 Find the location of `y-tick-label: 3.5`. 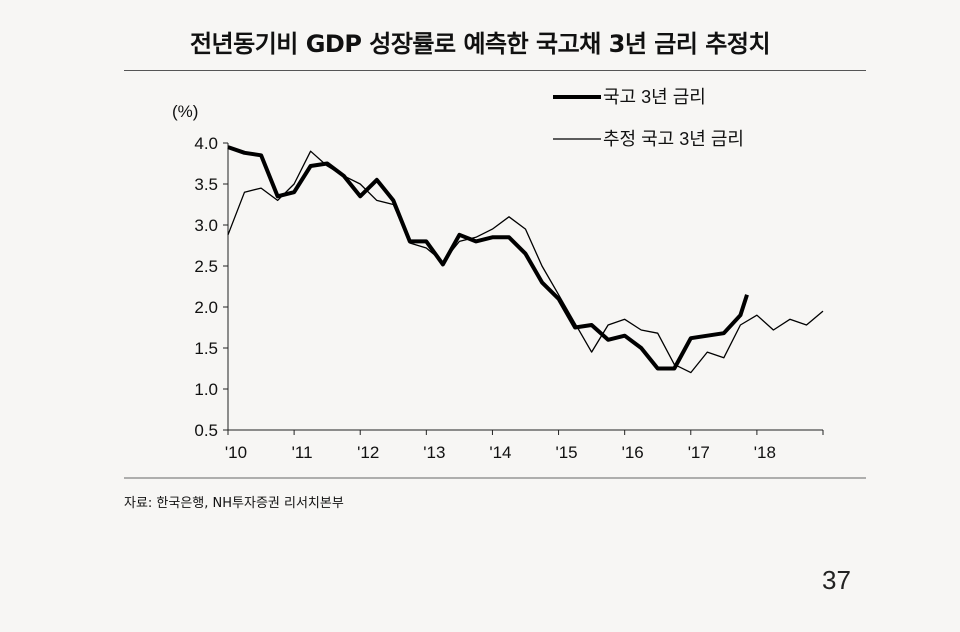

y-tick-label: 3.5 is located at coordinates (206, 184).